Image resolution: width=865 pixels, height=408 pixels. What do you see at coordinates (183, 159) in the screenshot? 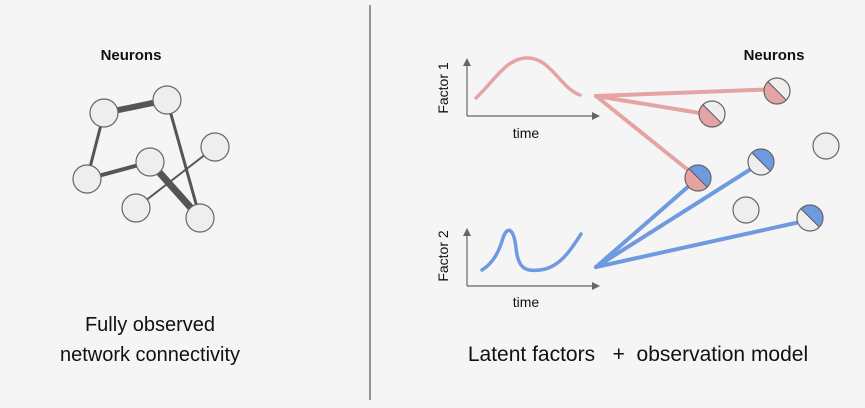
I see `edge` at bounding box center [183, 159].